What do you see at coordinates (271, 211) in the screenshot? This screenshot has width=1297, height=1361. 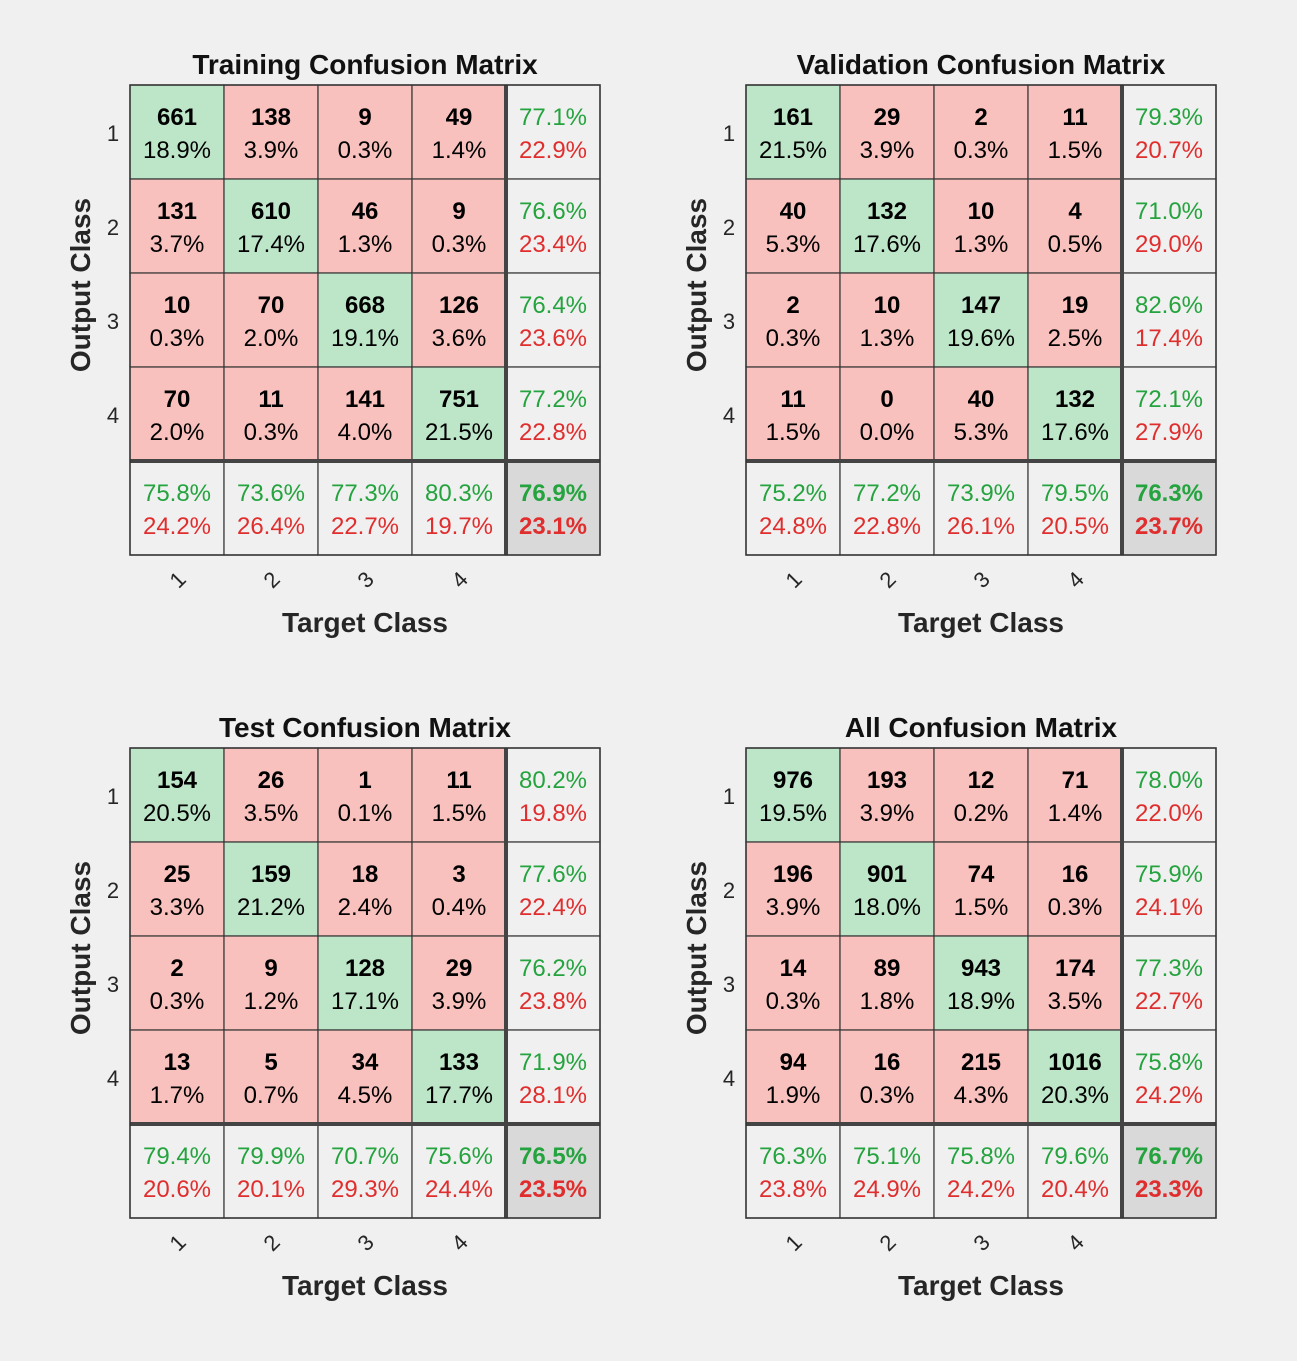 I see `cell-count: 610` at bounding box center [271, 211].